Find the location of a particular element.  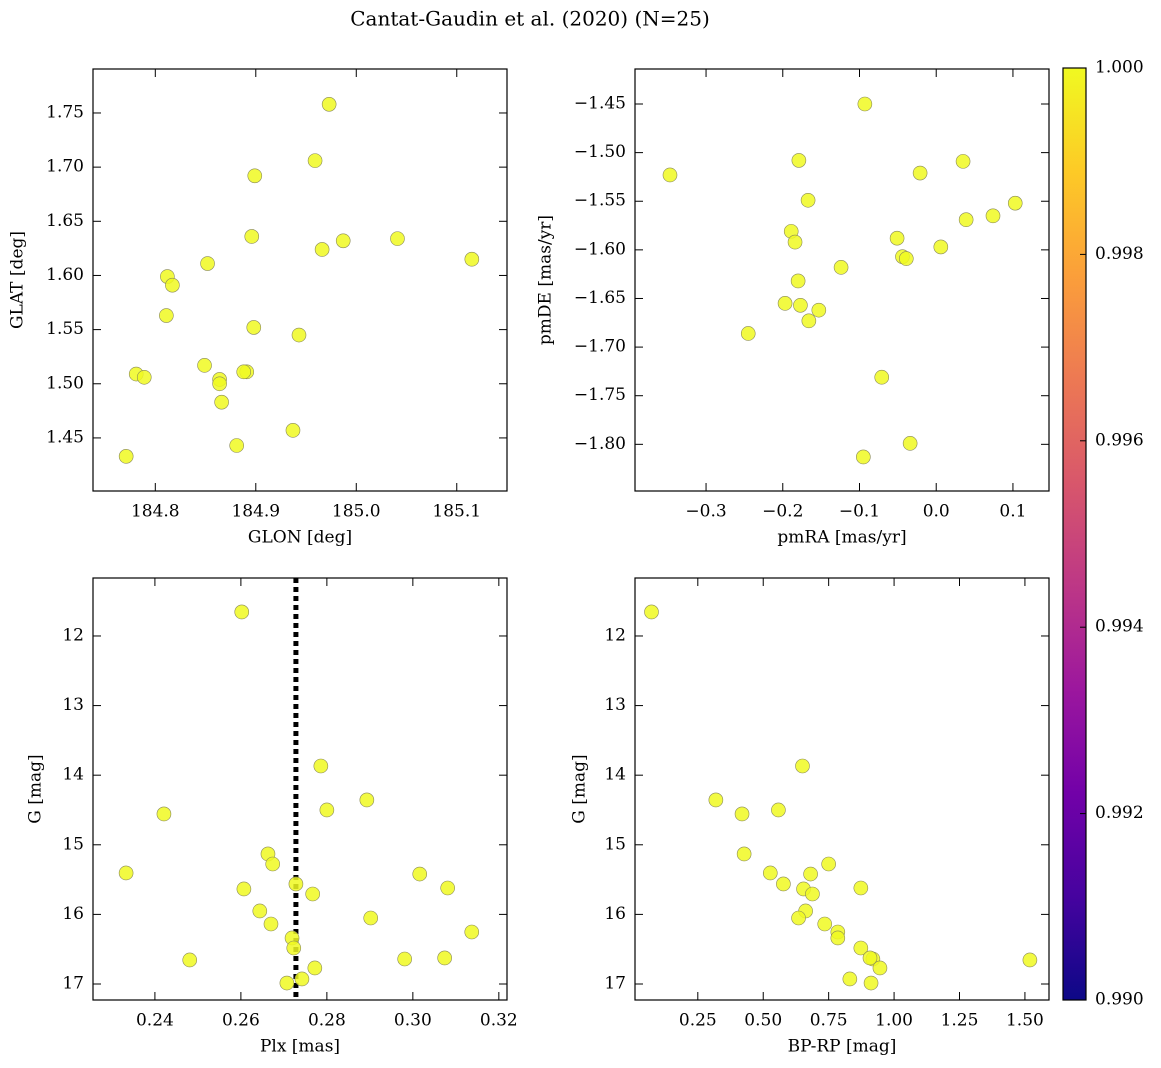

x-axis-label: GLON [deg] is located at coordinates (300, 538).